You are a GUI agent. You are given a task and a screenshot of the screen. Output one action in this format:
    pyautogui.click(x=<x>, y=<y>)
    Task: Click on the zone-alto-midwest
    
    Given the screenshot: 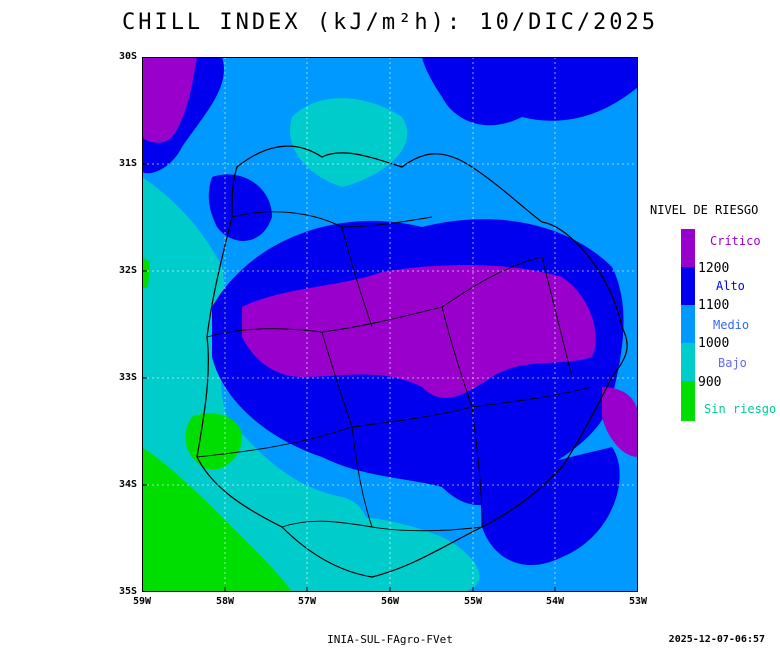 What is the action you would take?
    pyautogui.click(x=240, y=207)
    